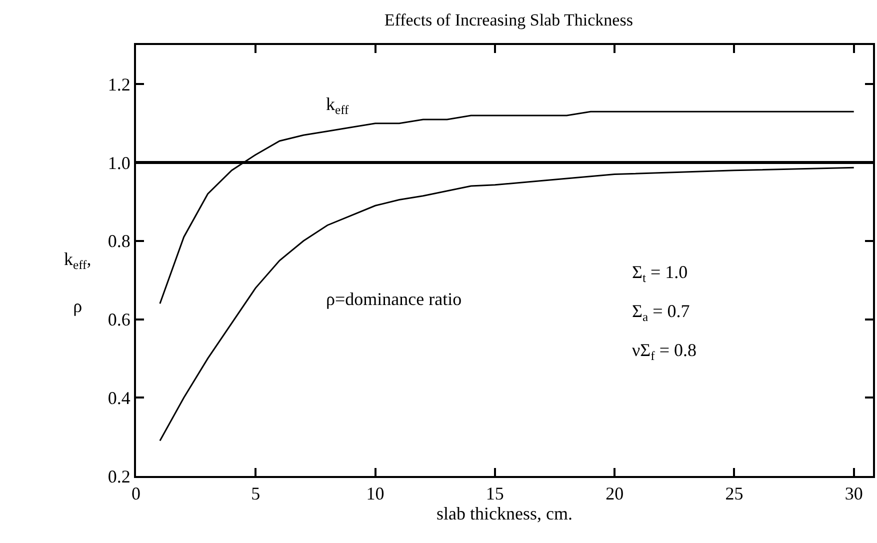 Image resolution: width=877 pixels, height=543 pixels. What do you see at coordinates (119, 84) in the screenshot?
I see `y-tick-label: 1.2` at bounding box center [119, 84].